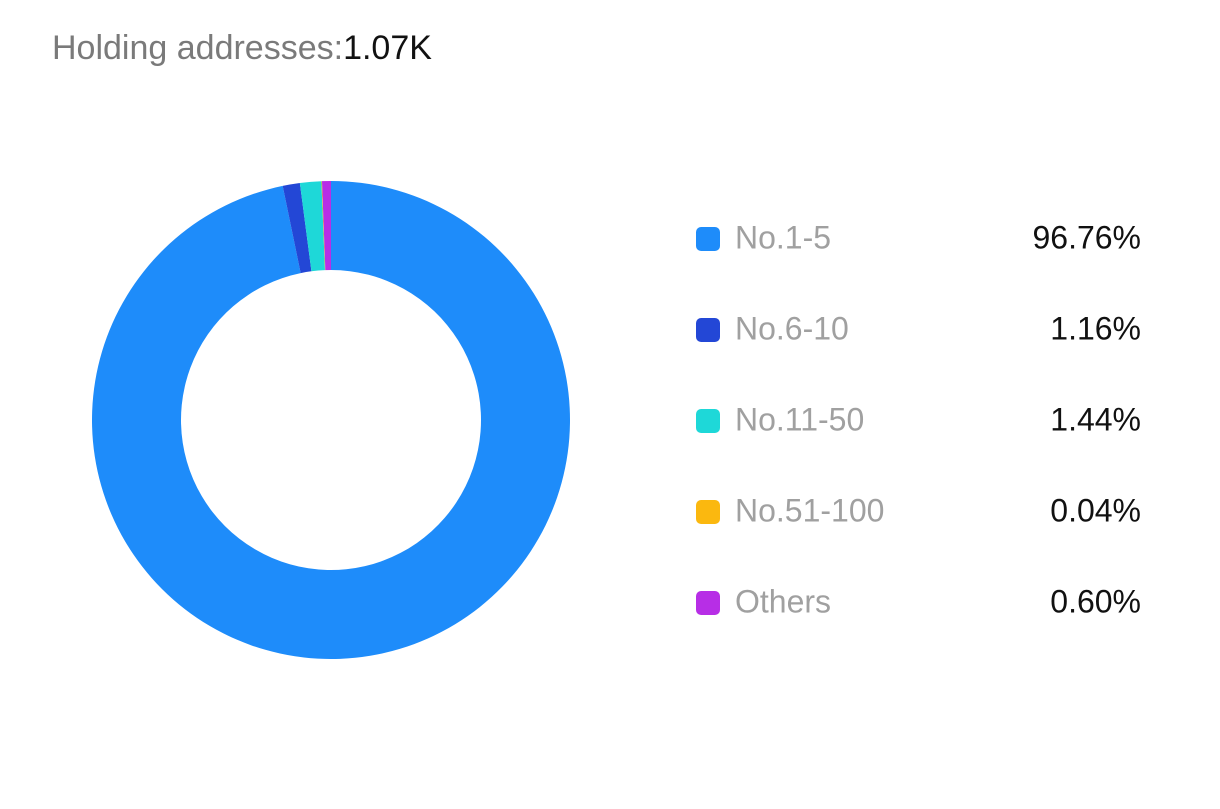  I want to click on legend-label: Others, so click(783, 601).